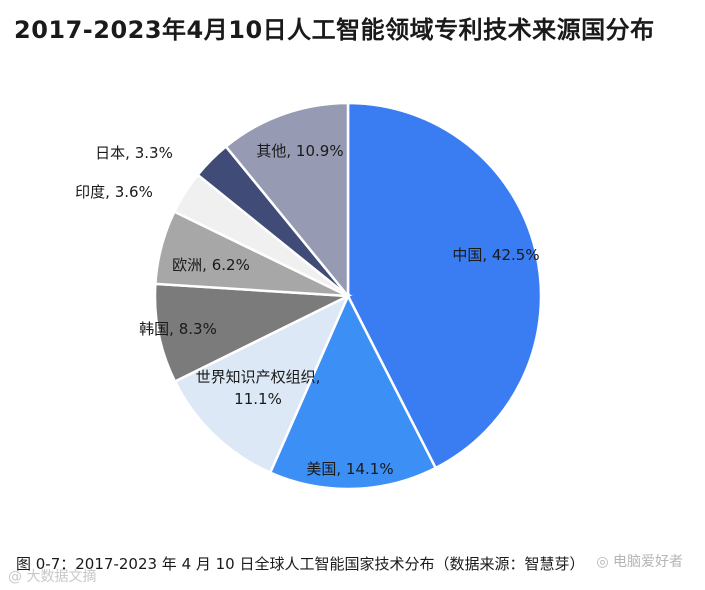 This screenshot has height=590, width=705. Describe the element at coordinates (334, 30) in the screenshot. I see `chart-title: 2017-2023年4月10日人工智能领域专利技术来源国分布` at that location.